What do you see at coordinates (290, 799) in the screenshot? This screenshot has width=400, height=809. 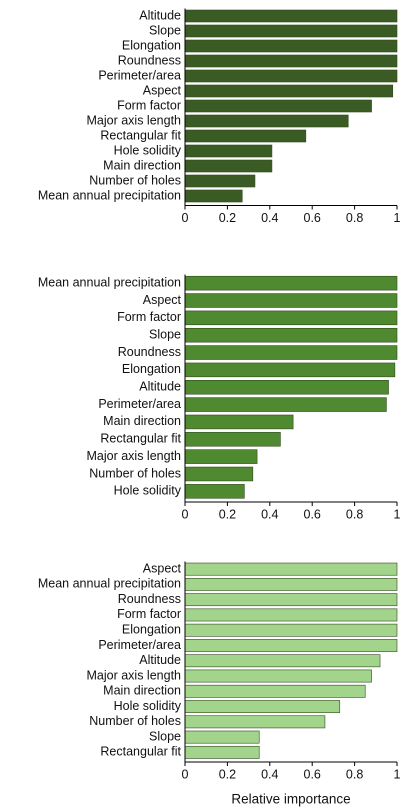 I see `x-axis-label: Relative importance` at bounding box center [290, 799].